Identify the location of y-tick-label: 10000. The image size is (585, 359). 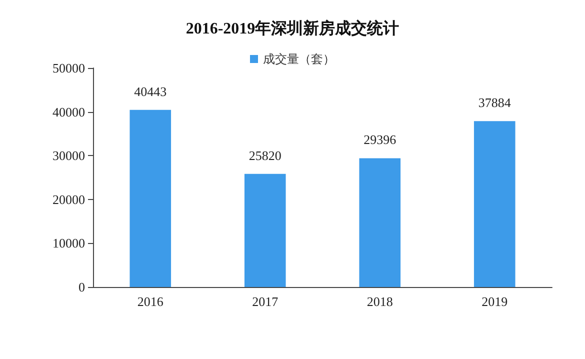
(68, 243).